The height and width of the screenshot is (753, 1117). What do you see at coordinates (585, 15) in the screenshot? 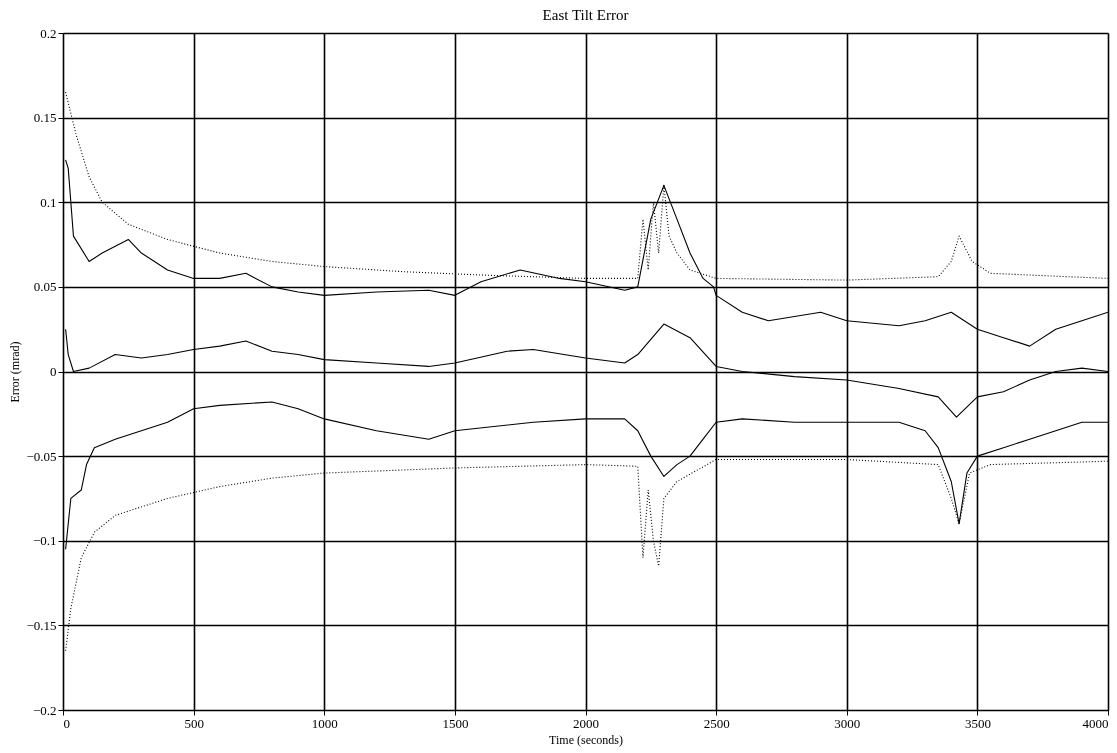
I see `chart-title: East Tilt Error` at bounding box center [585, 15].